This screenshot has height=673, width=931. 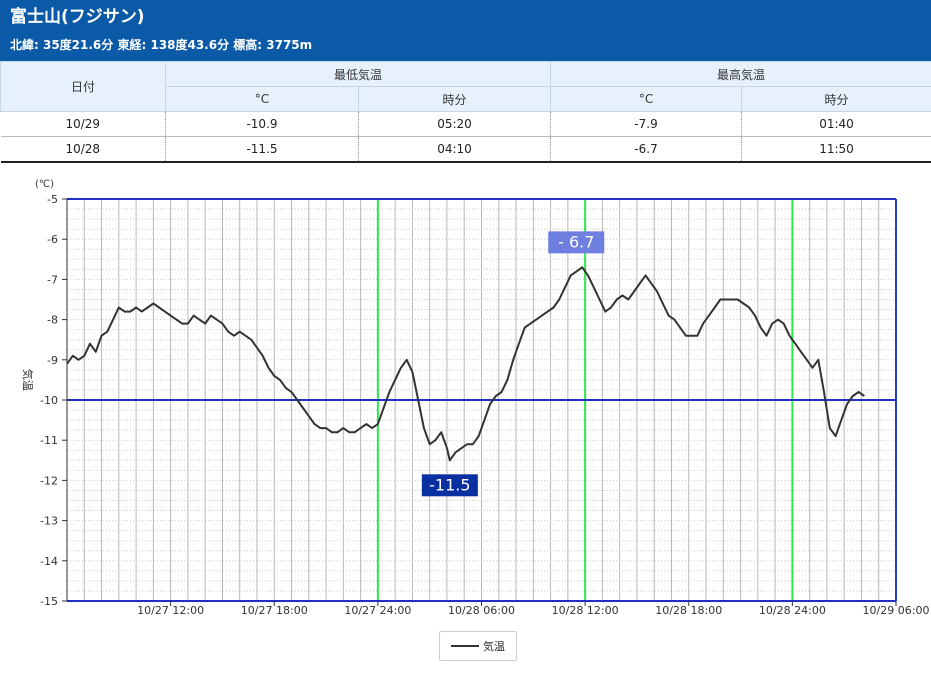 What do you see at coordinates (274, 610) in the screenshot?
I see `x-tick-label: 10/27 18:00` at bounding box center [274, 610].